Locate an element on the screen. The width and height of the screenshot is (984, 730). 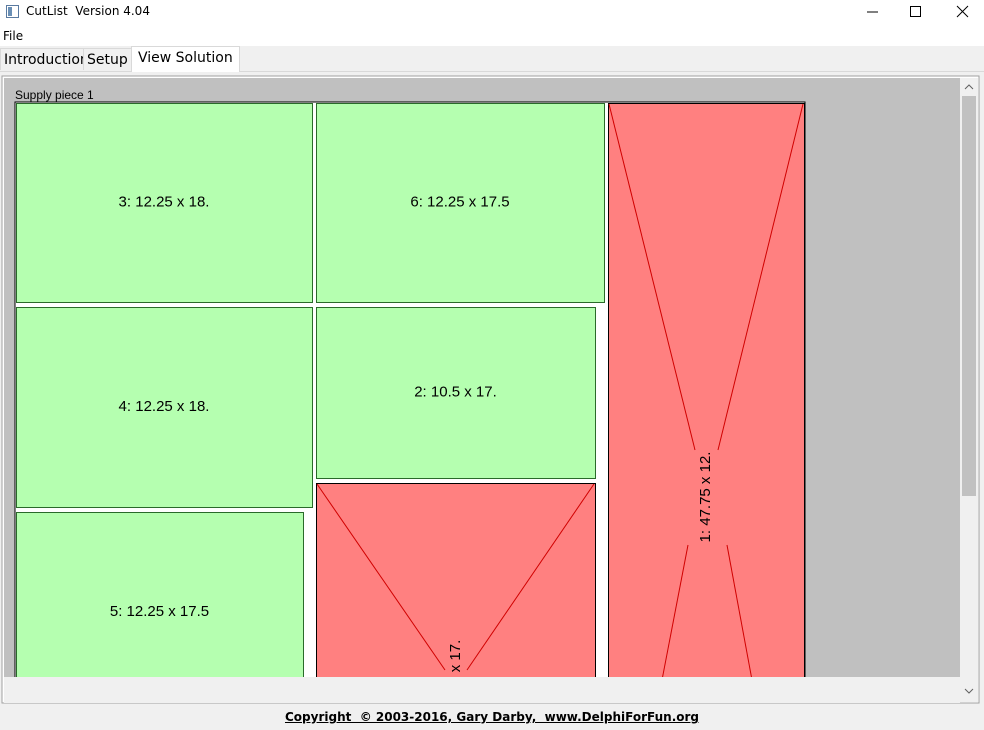
window-controls is located at coordinates (917, 12).